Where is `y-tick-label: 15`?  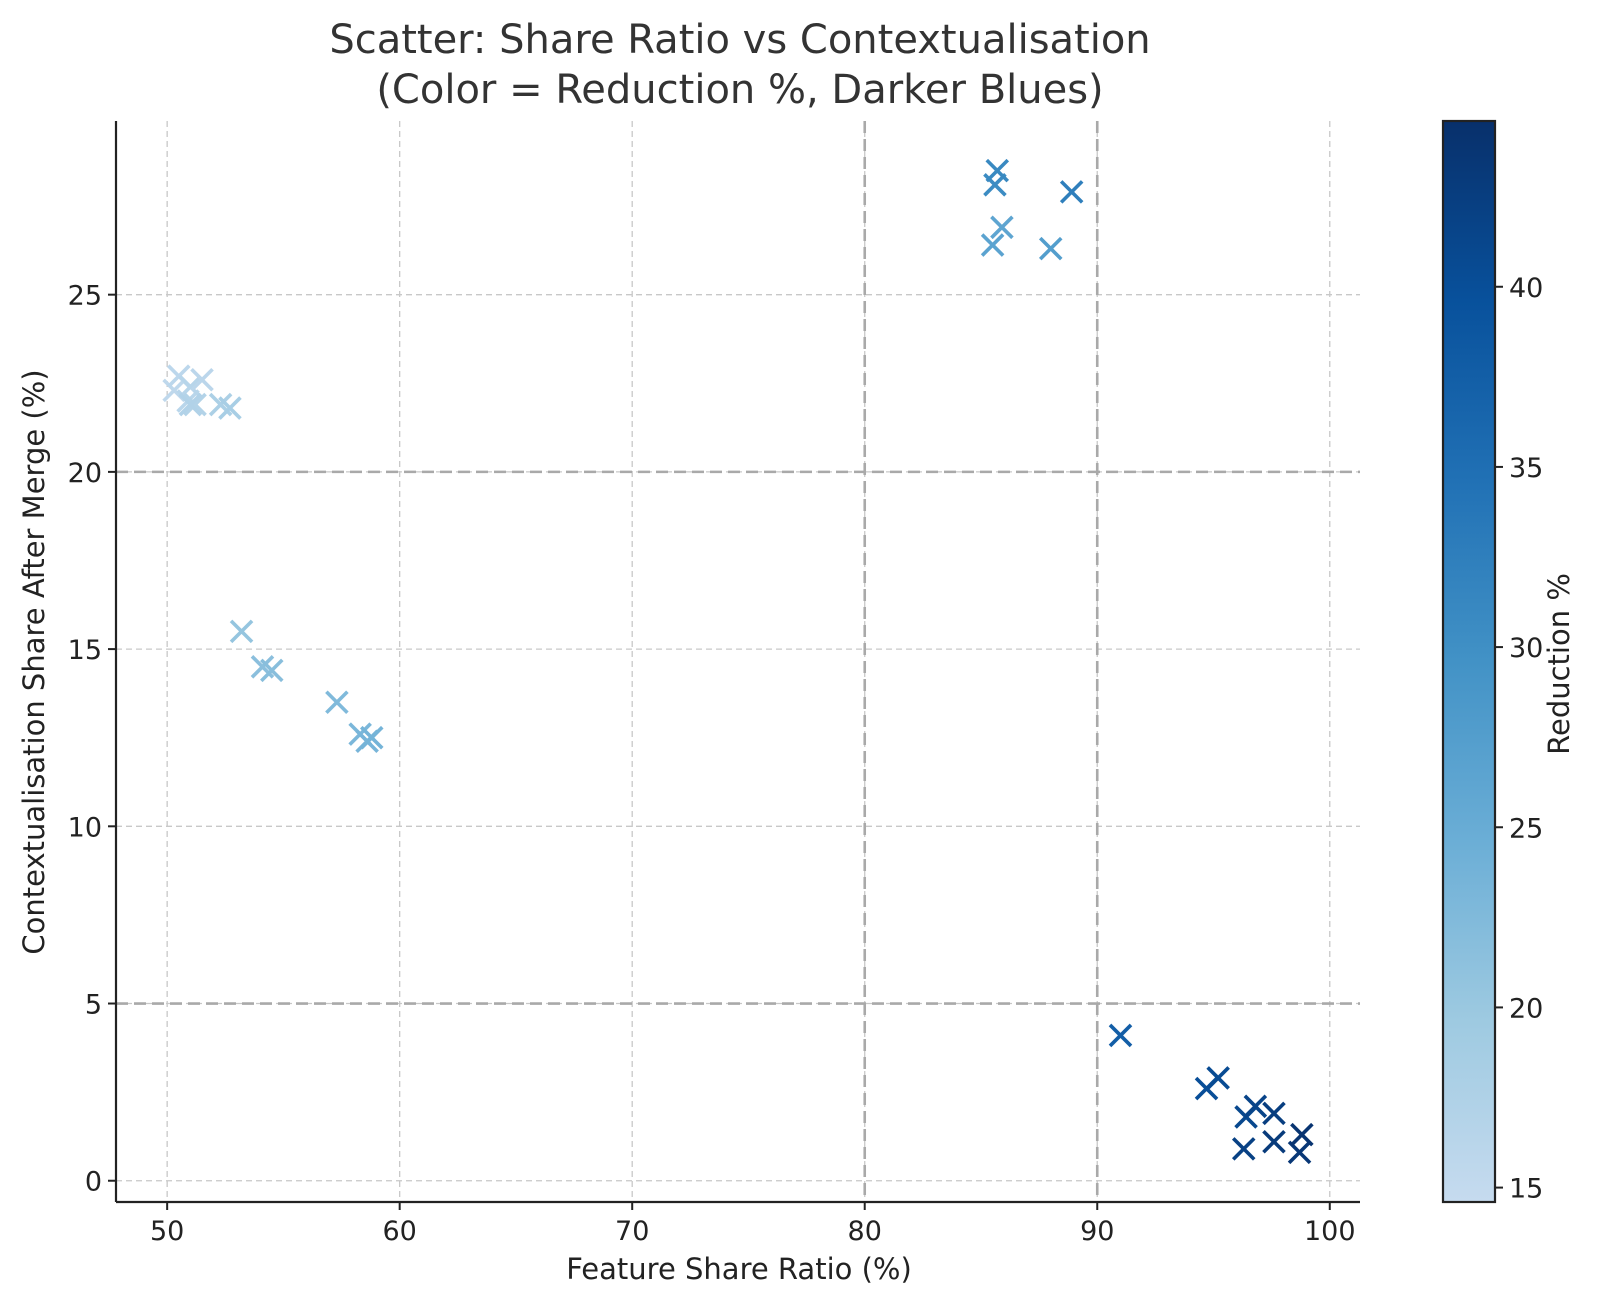
y-tick-label: 15 is located at coordinates (85, 650).